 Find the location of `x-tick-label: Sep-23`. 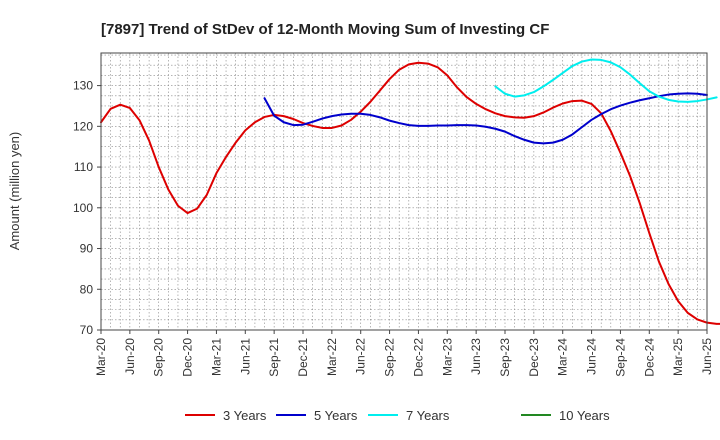

x-tick-label: Sep-23 is located at coordinates (505, 357).